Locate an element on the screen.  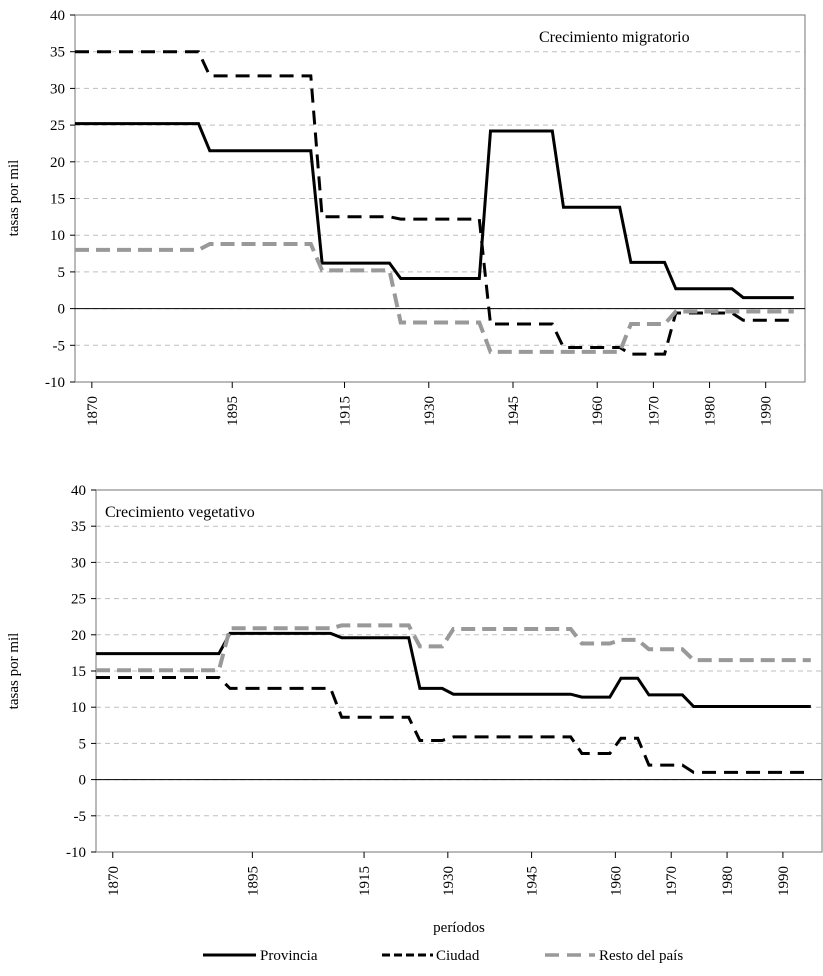
legend-label-ciudad: Ciudad is located at coordinates (458, 956).